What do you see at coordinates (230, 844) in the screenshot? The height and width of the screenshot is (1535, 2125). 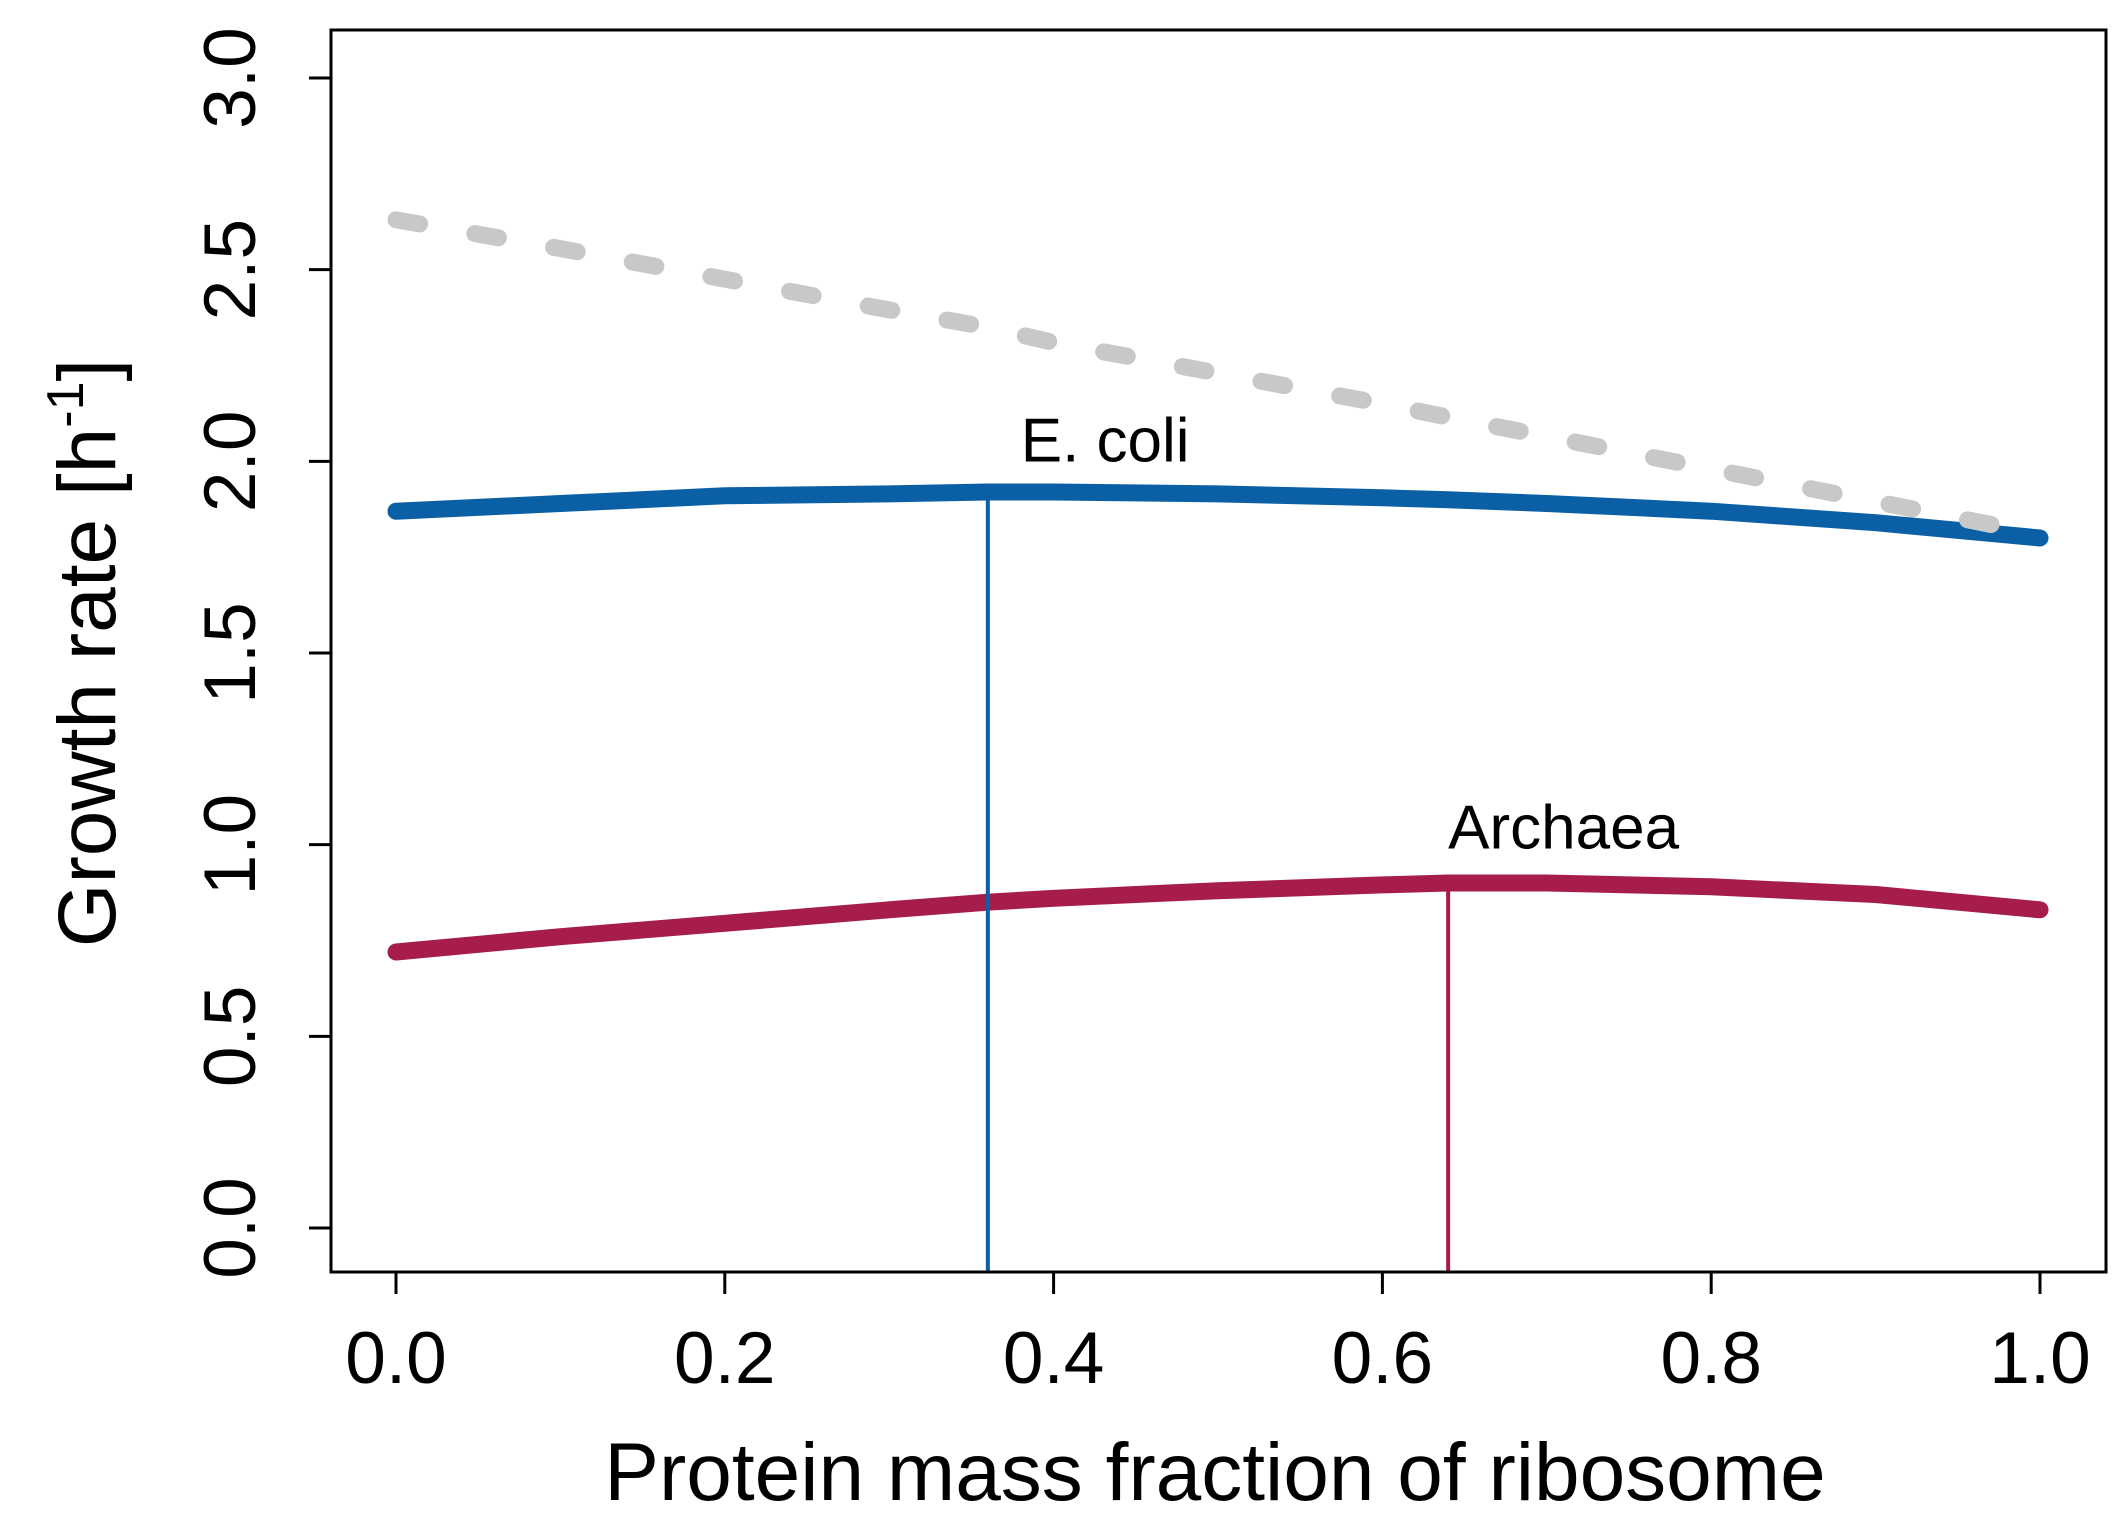 I see `y-tick-label: 1.0` at bounding box center [230, 844].